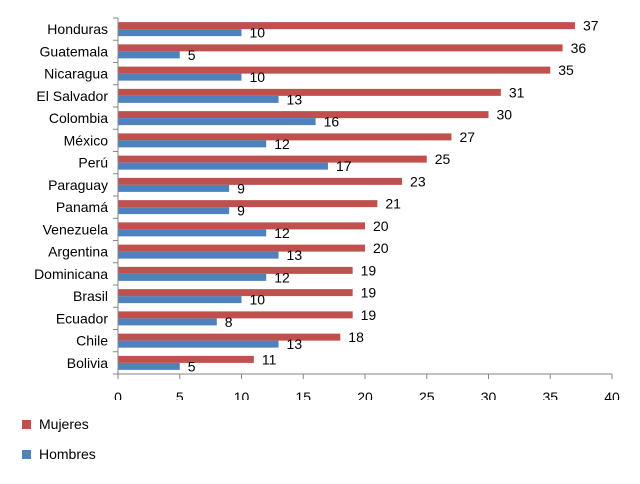  What do you see at coordinates (235, 293) in the screenshot?
I see `bar-mujeres-brasil` at bounding box center [235, 293].